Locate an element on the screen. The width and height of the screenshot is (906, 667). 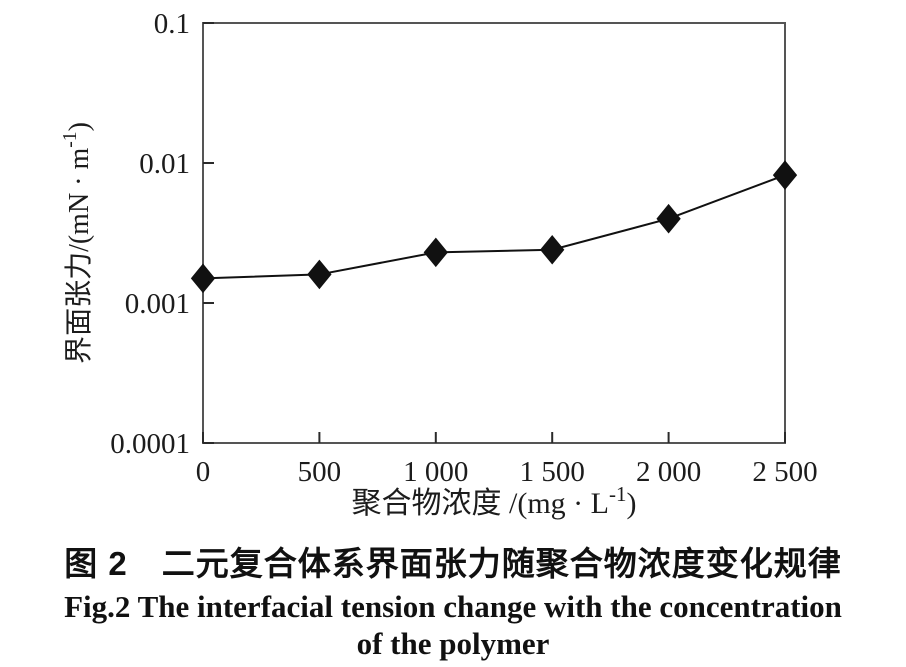
y-tick-label: 0.01 is located at coordinates (164, 164).